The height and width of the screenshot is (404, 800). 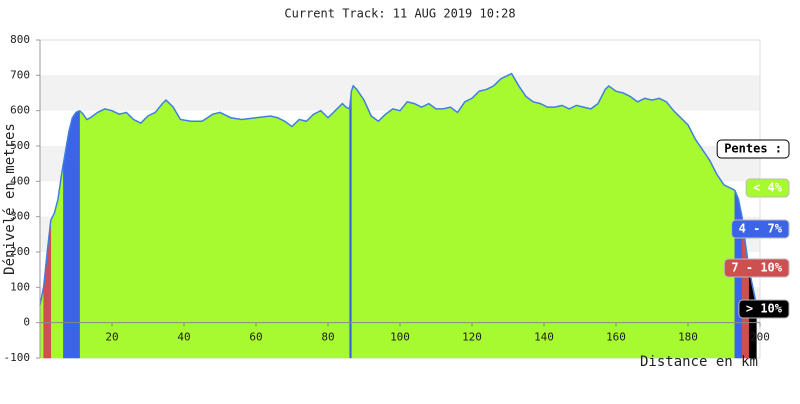 I want to click on legend-title-text: Pentes :, so click(x=753, y=149).